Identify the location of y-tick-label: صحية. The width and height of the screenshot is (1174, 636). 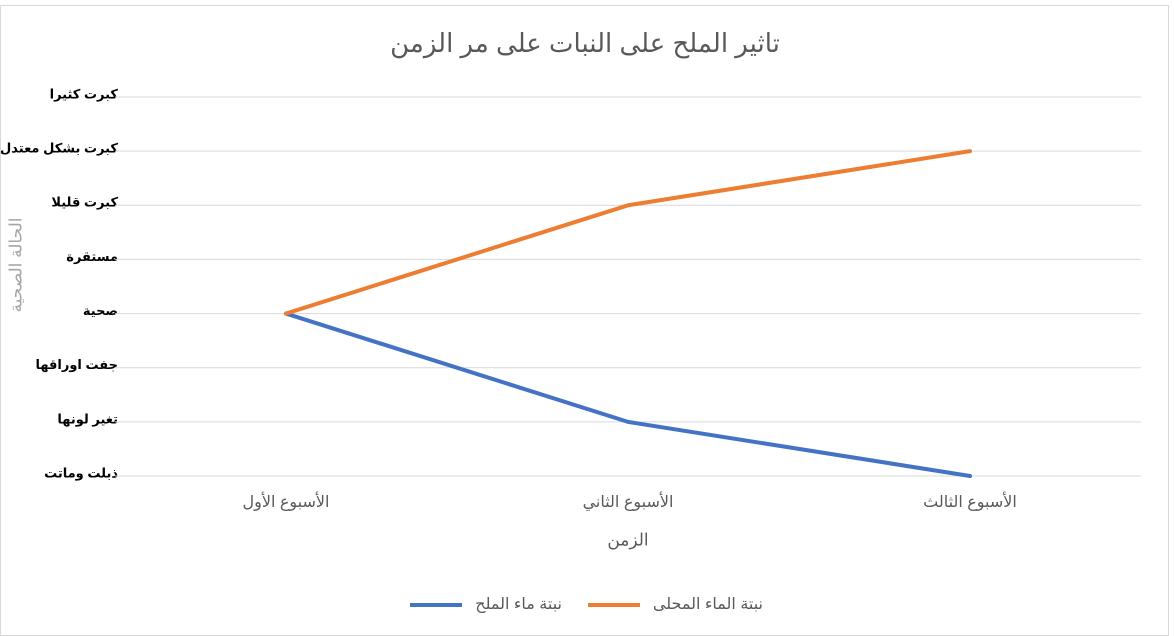
(100, 310).